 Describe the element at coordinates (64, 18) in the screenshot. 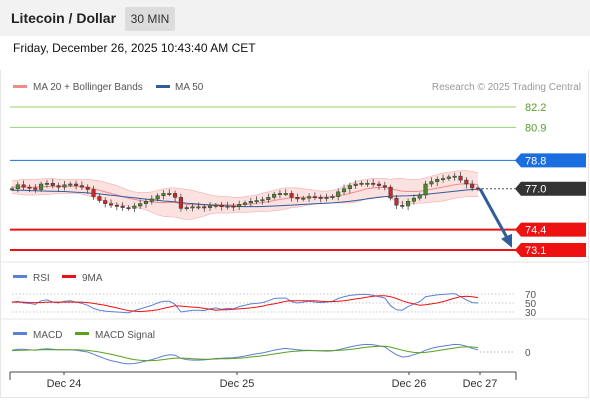

I see `instrument-title: Litecoin / Dollar` at that location.